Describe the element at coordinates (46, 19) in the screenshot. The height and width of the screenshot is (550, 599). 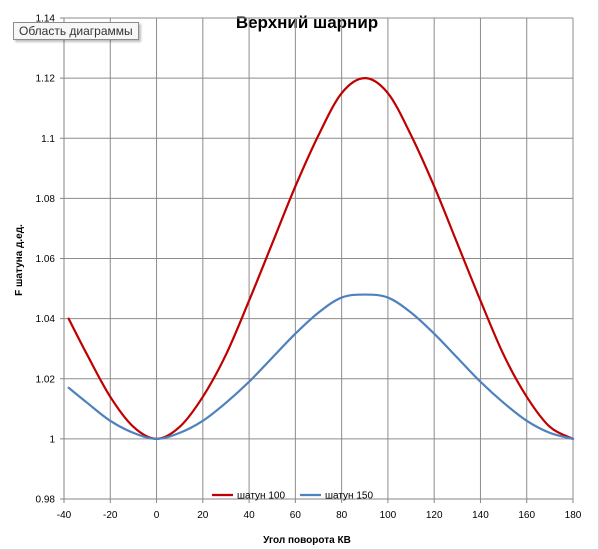
I see `y-tick-label: 1.14` at that location.